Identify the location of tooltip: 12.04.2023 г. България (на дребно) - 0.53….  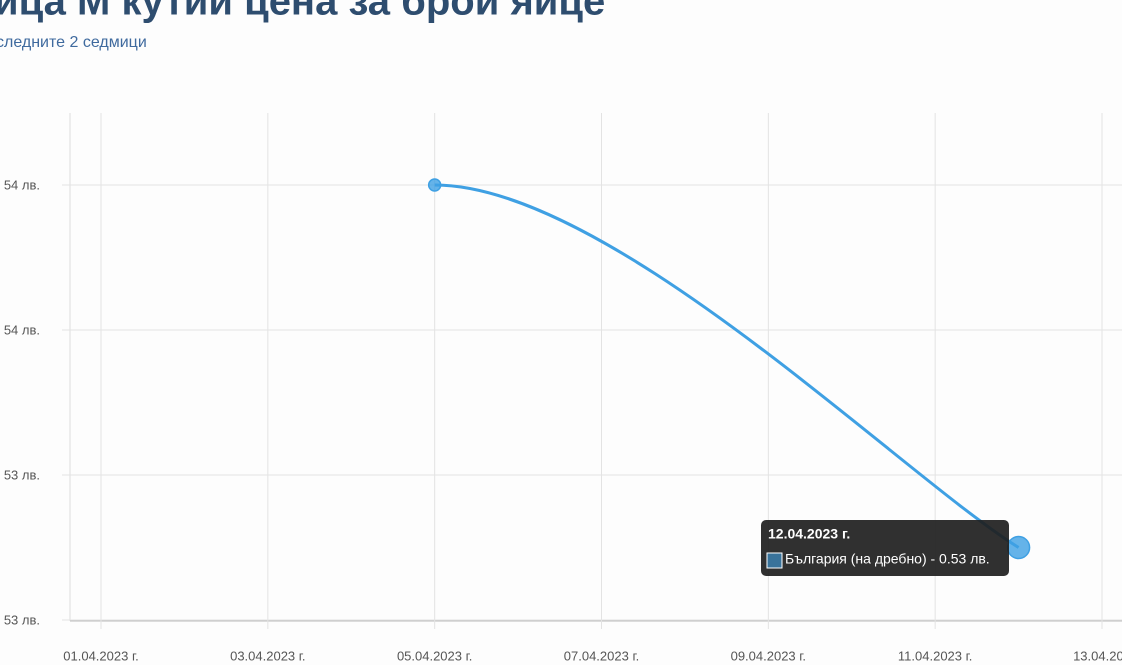
(885, 548).